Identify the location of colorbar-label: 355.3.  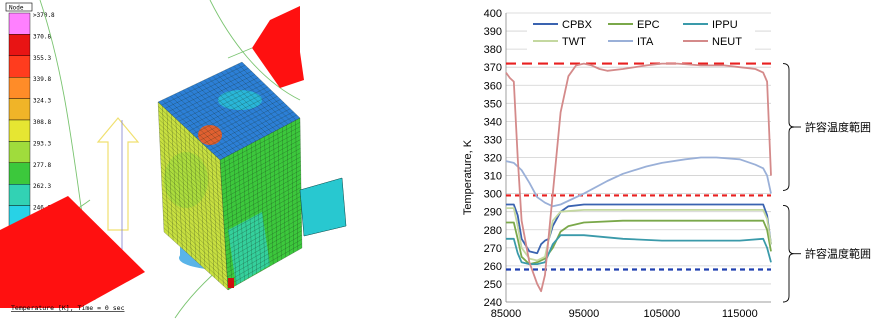
(42, 58).